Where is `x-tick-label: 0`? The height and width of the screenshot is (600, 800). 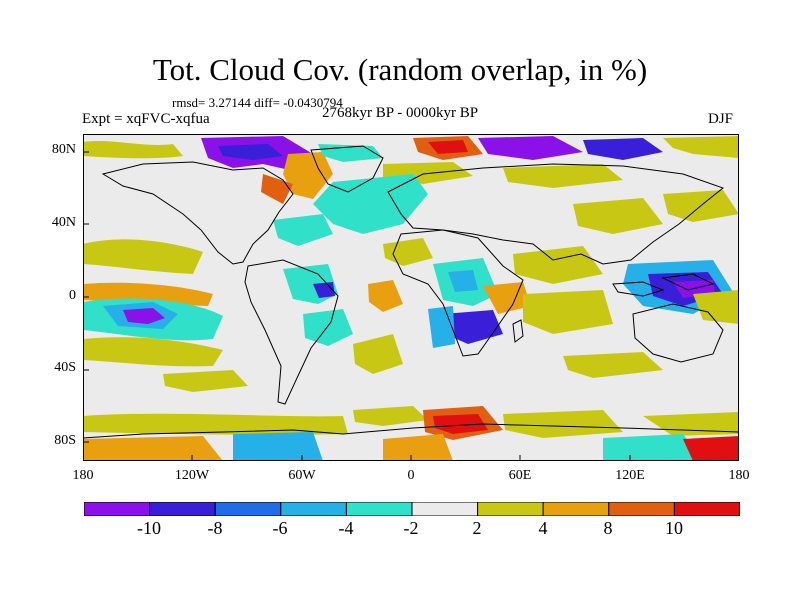
x-tick-label: 0 is located at coordinates (411, 475).